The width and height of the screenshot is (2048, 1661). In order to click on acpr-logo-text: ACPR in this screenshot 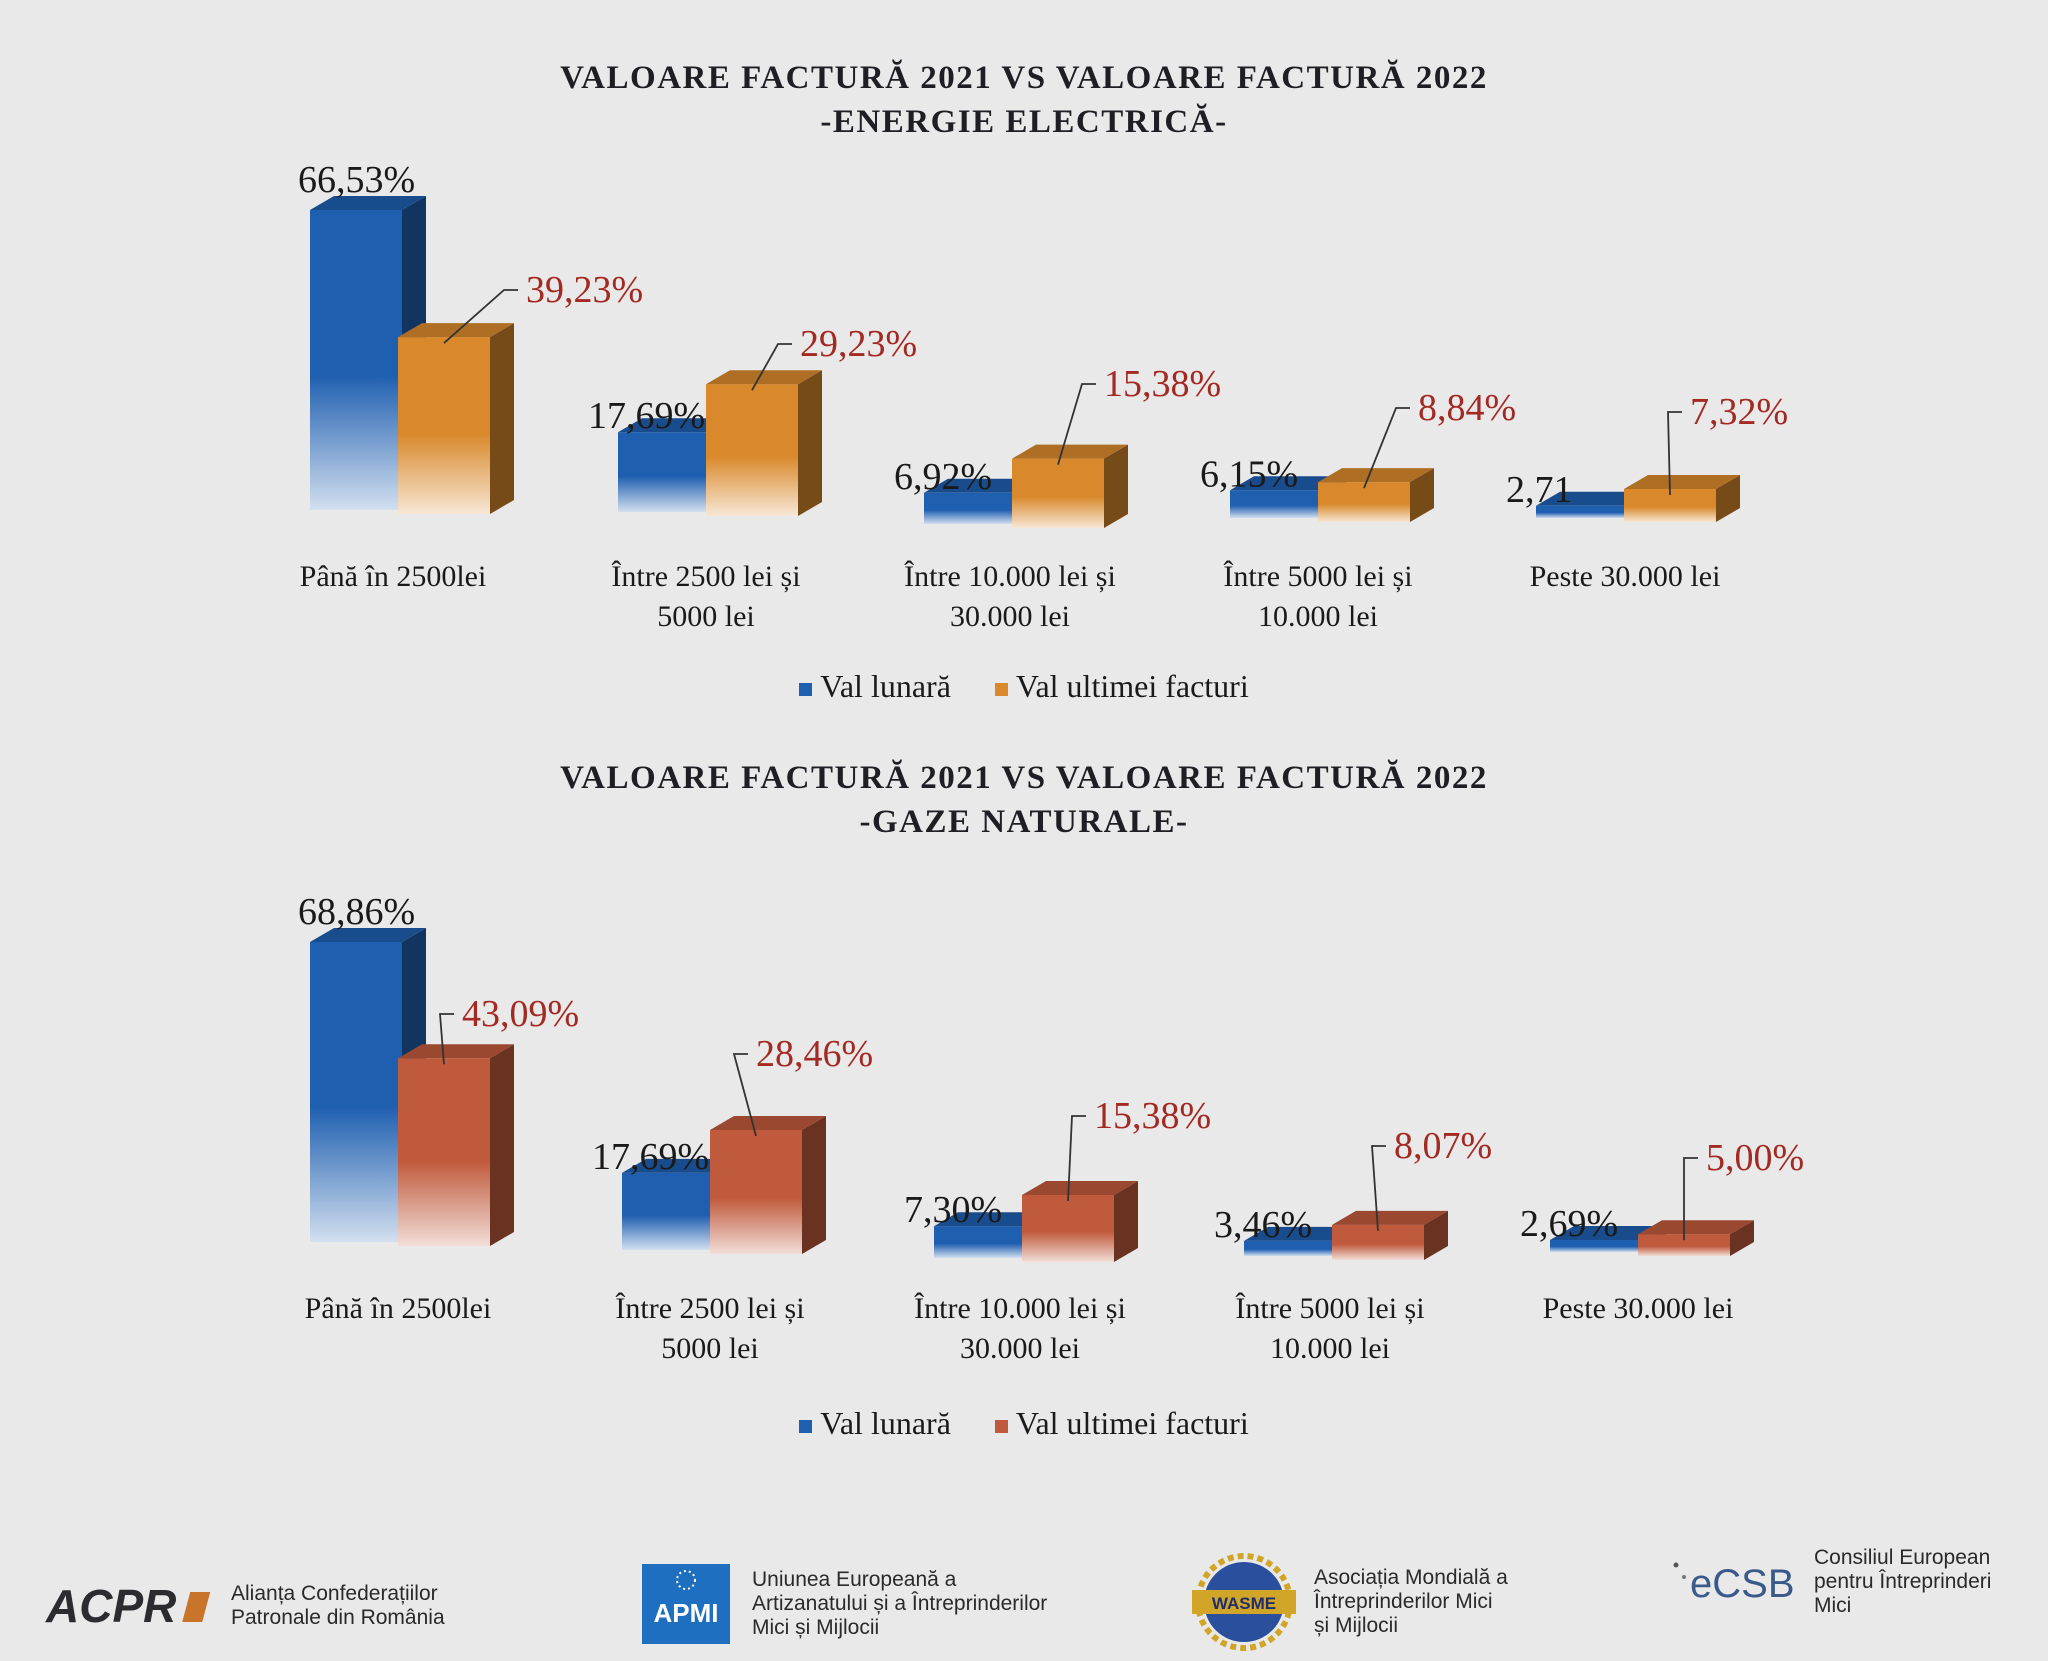, I will do `click(110, 1606)`.